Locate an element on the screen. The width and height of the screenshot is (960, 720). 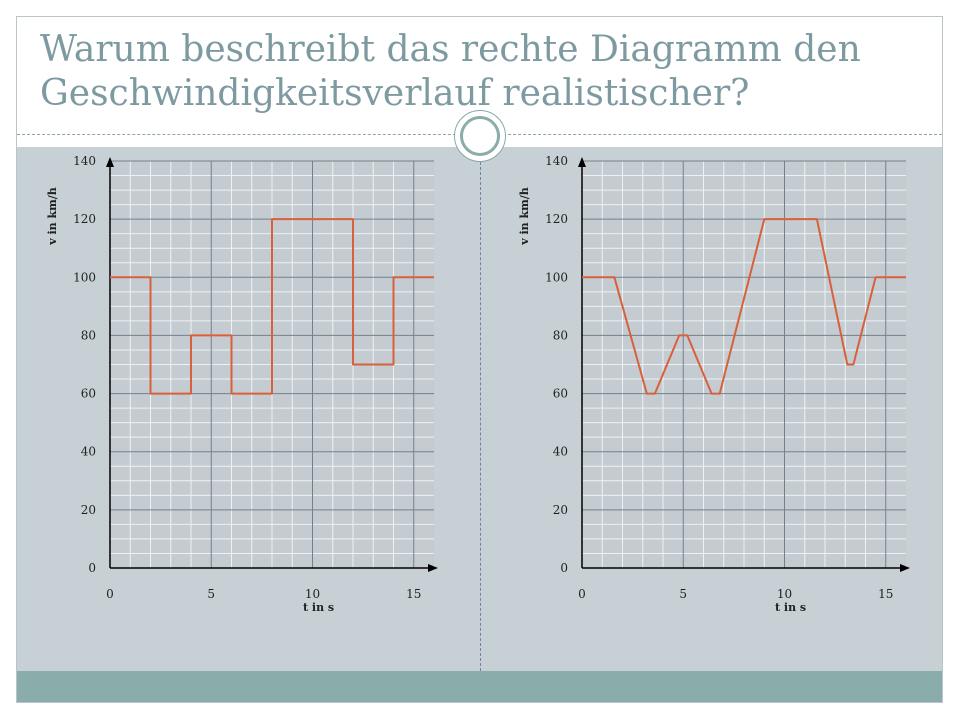
divider-circle-inner-ring is located at coordinates (480, 136).